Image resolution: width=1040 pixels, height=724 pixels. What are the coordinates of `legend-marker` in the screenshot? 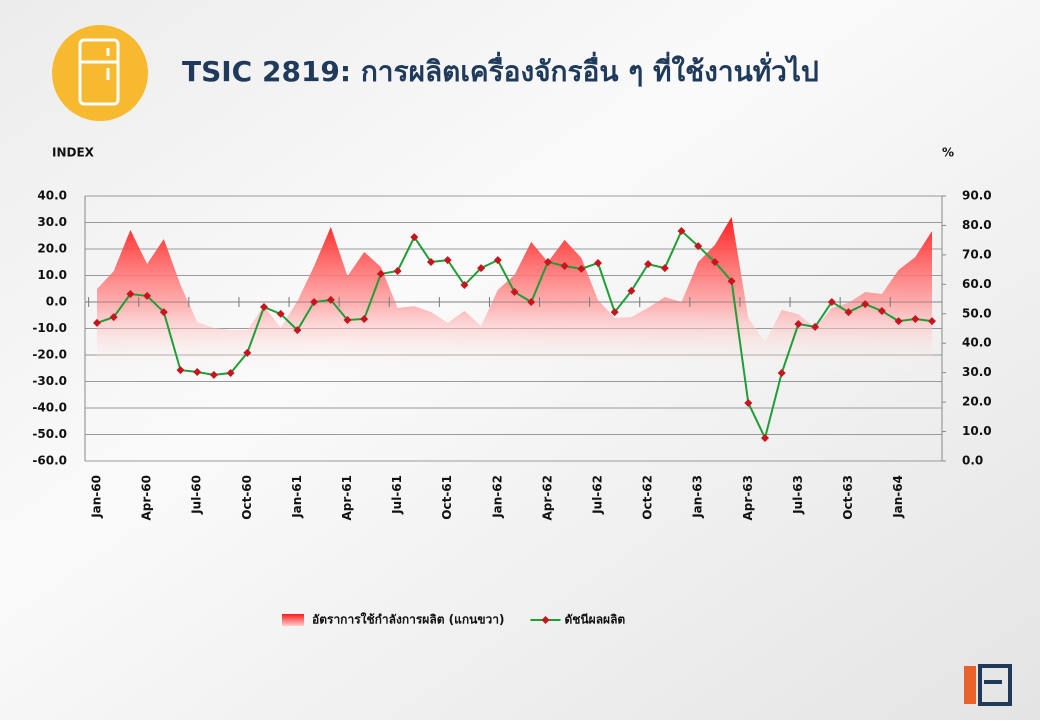 It's located at (545, 620).